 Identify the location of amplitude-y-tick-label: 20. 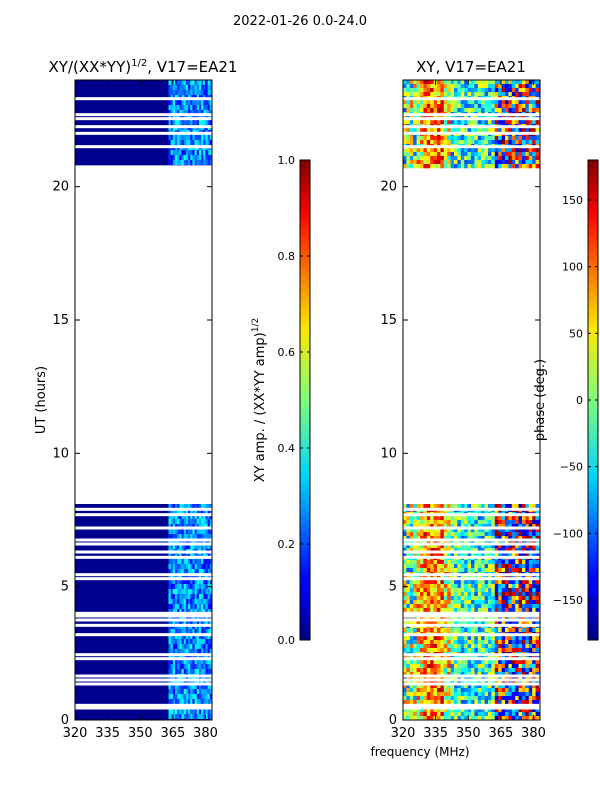
(60, 187).